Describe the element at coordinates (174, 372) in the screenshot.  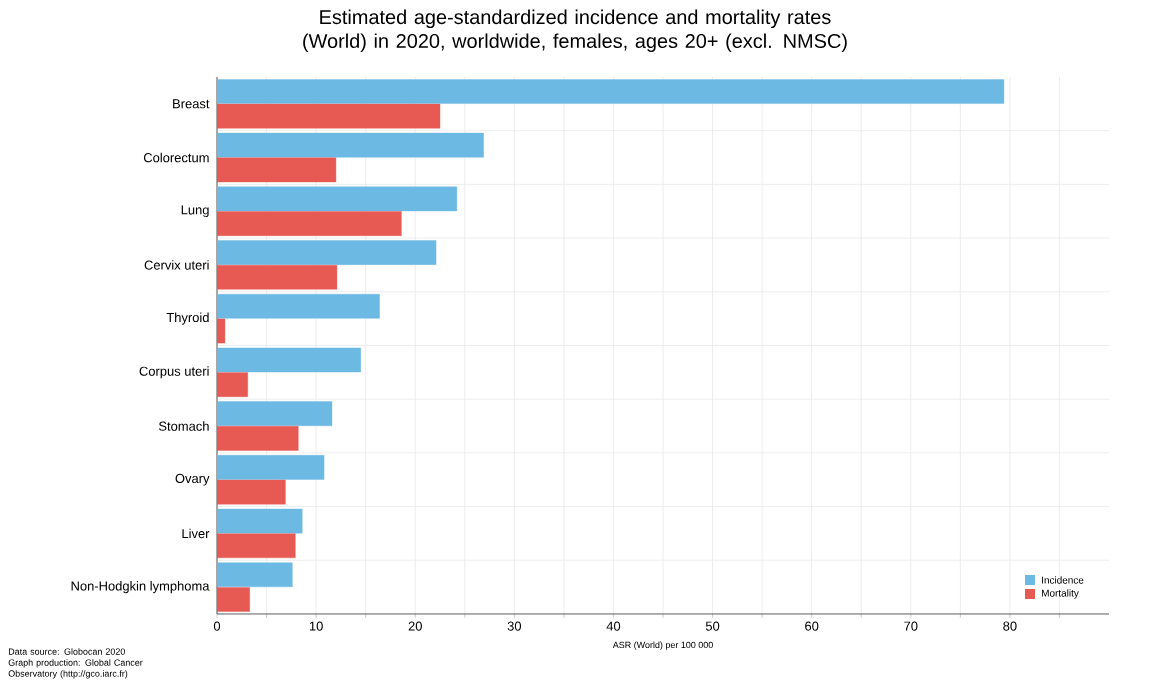
I see `y-tick-label: Corpus uteri` at that location.